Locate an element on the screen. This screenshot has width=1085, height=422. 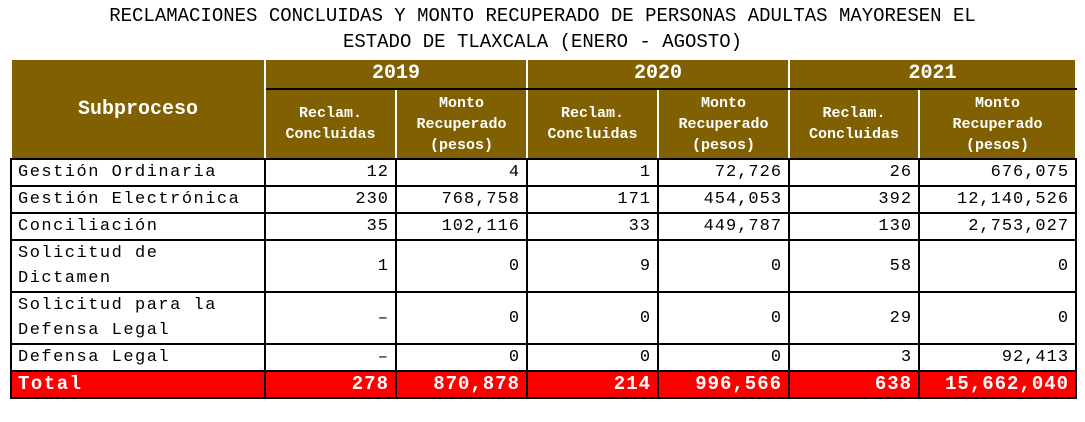
reclam-cell: 58 is located at coordinates (854, 266).